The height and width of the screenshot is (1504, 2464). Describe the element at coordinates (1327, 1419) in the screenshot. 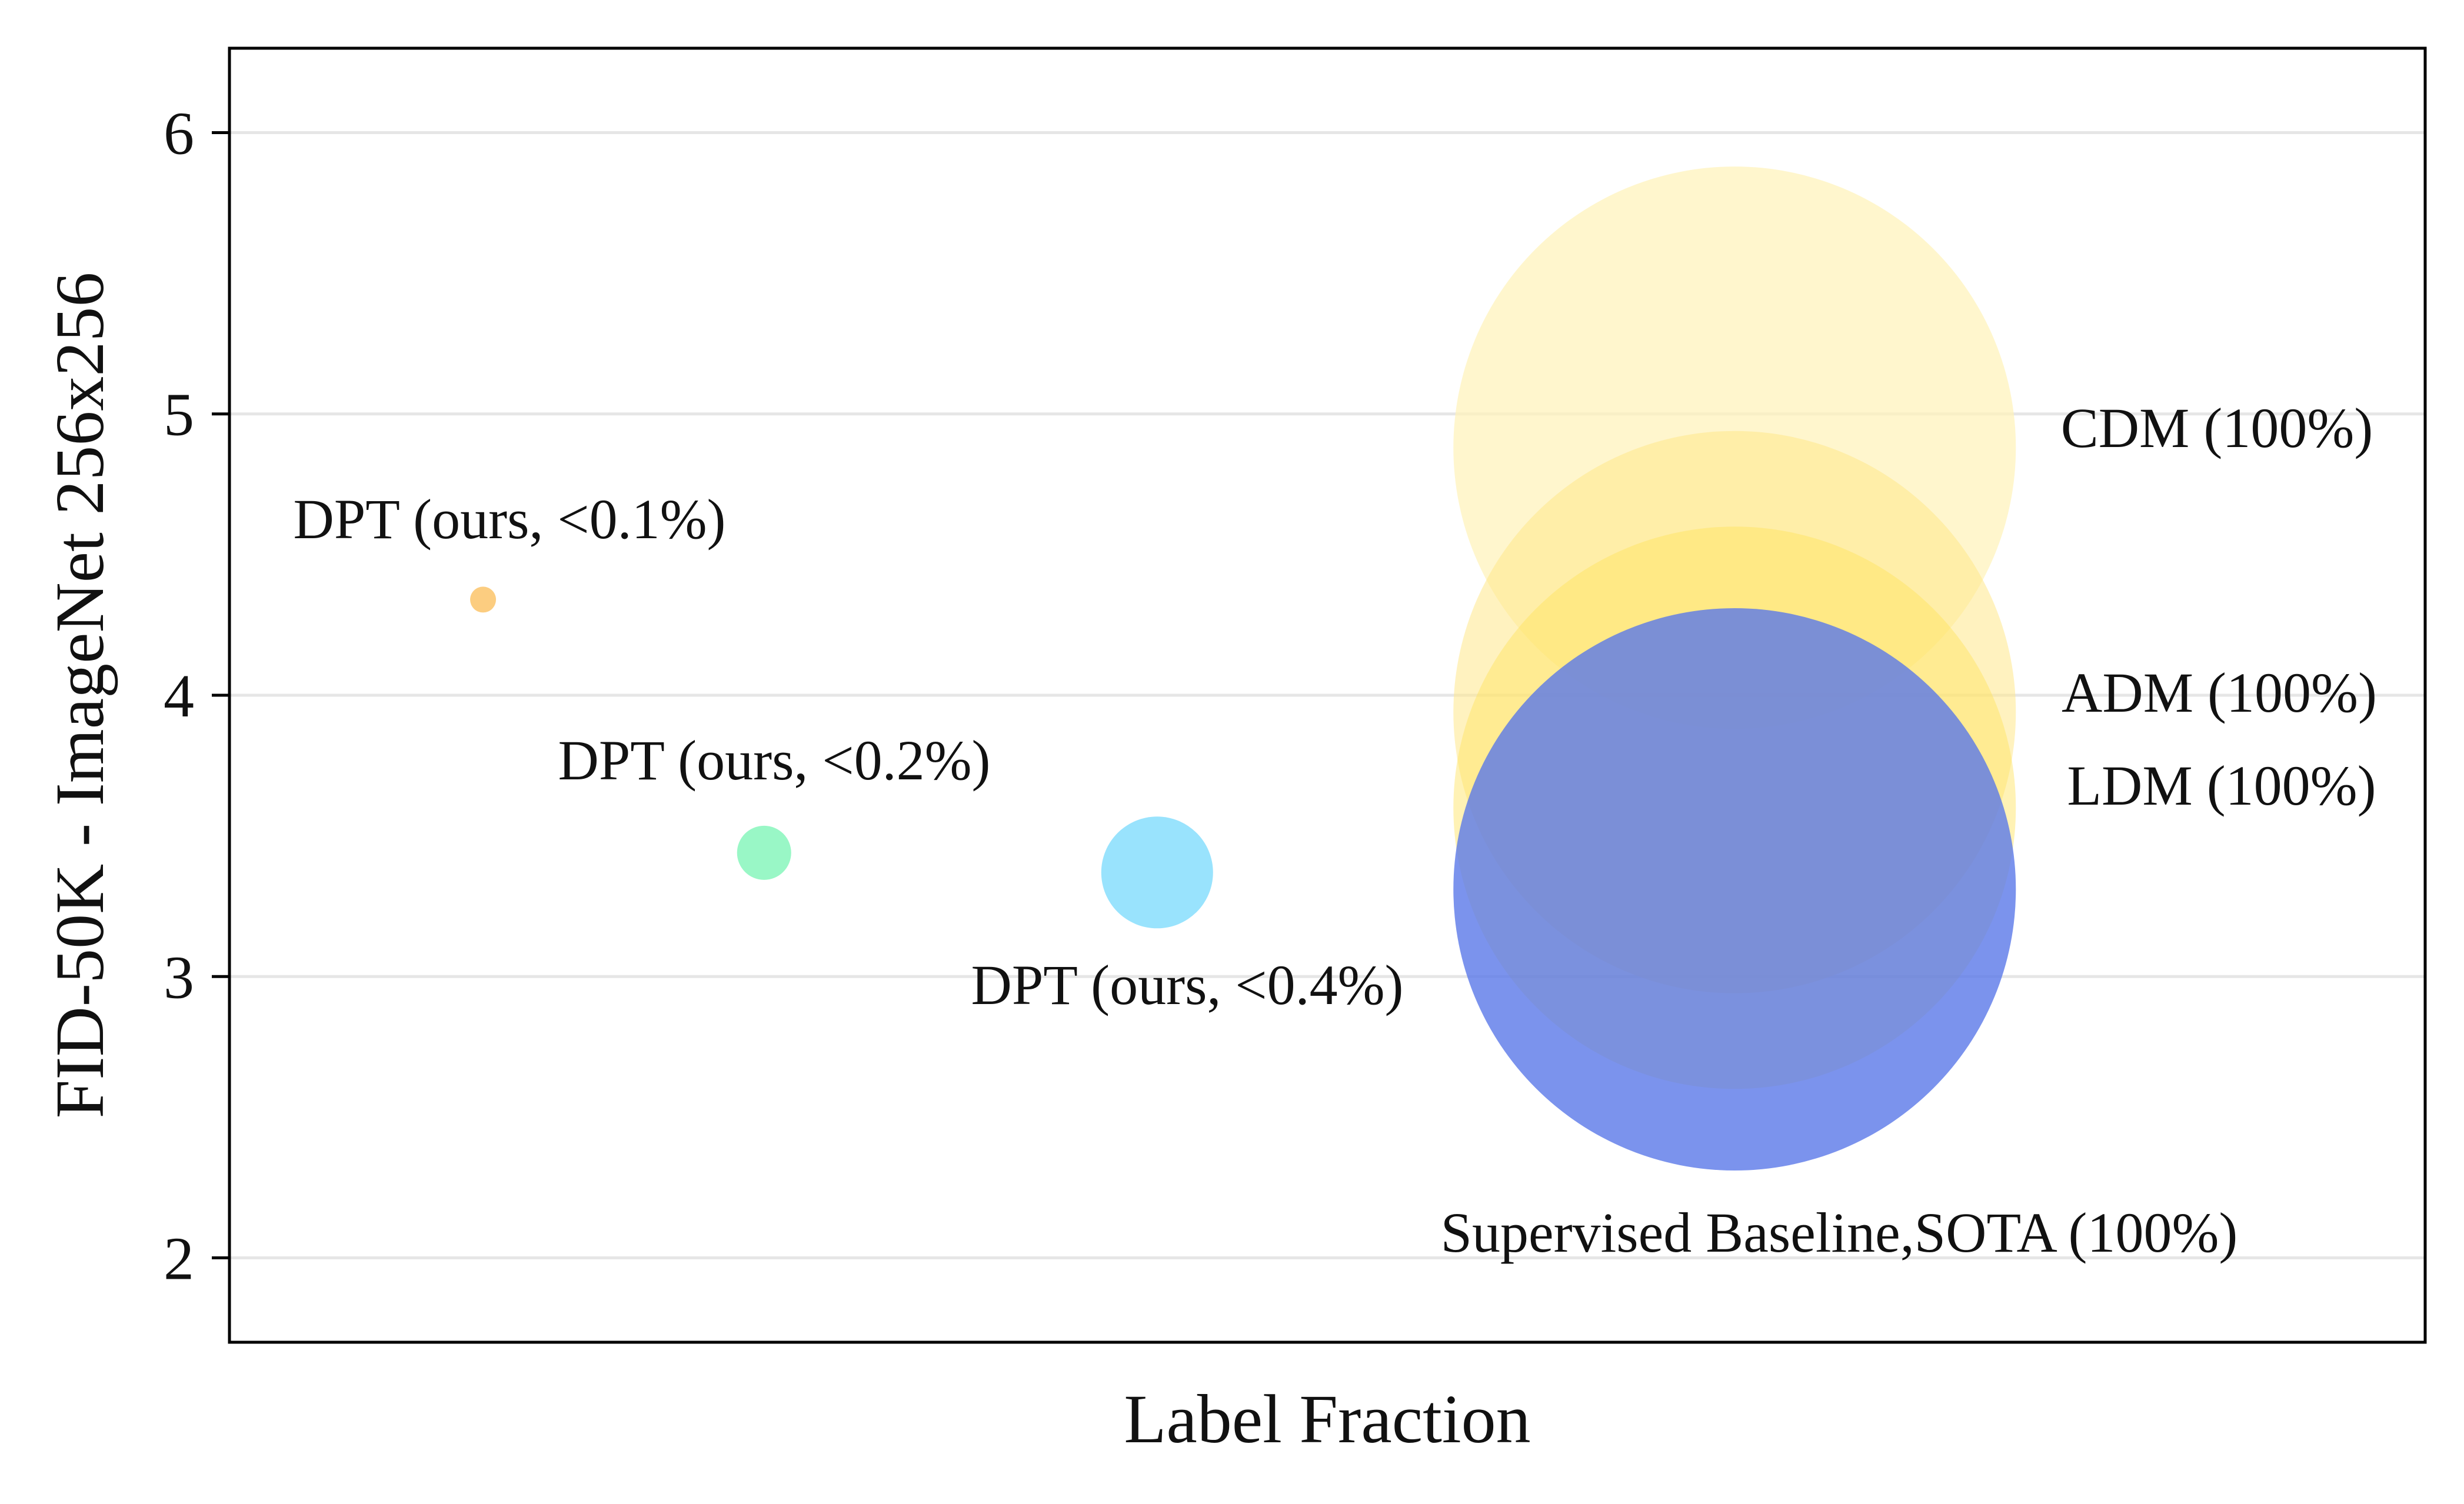

I see `x-axis-title: Label Fraction` at that location.